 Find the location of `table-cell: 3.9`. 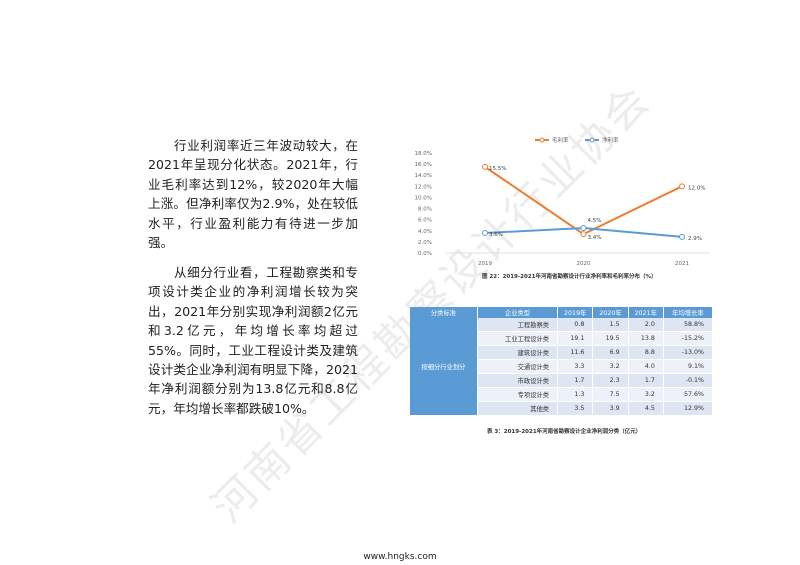

table-cell: 3.9 is located at coordinates (610, 408).